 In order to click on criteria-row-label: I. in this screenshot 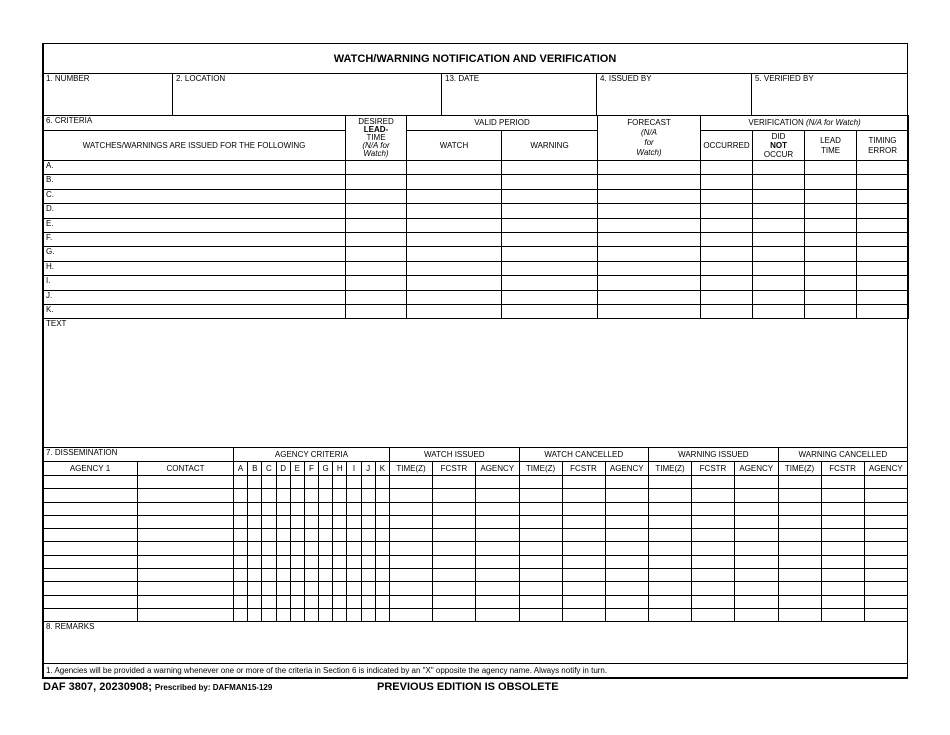, I will do `click(194, 283)`.